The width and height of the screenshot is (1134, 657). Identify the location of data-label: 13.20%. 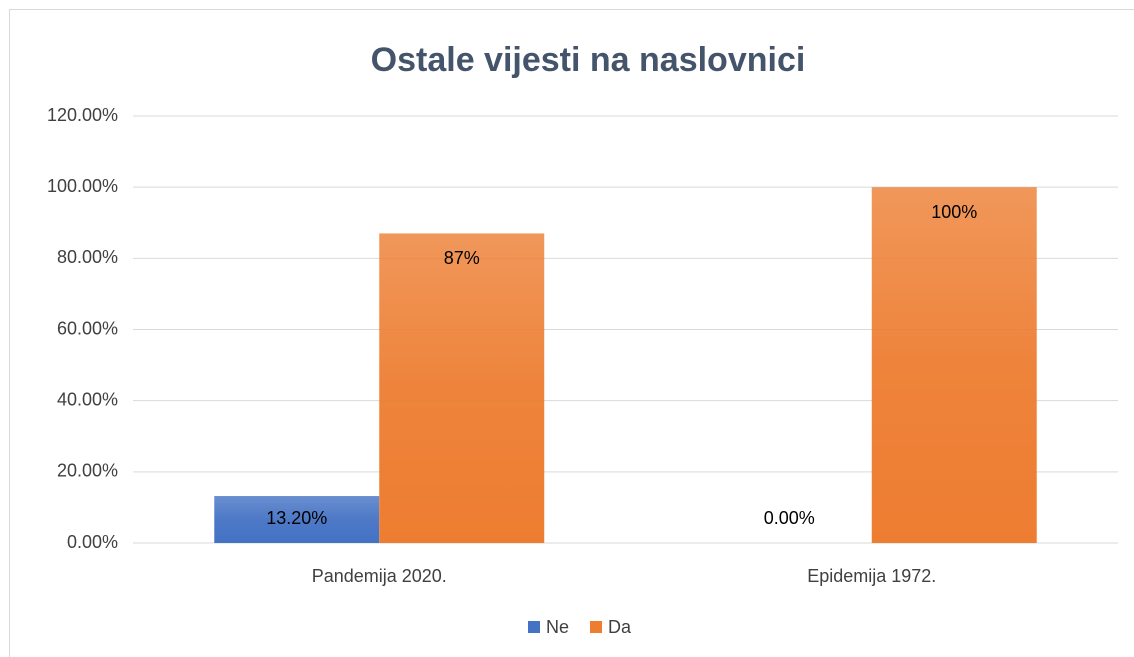
(296, 518).